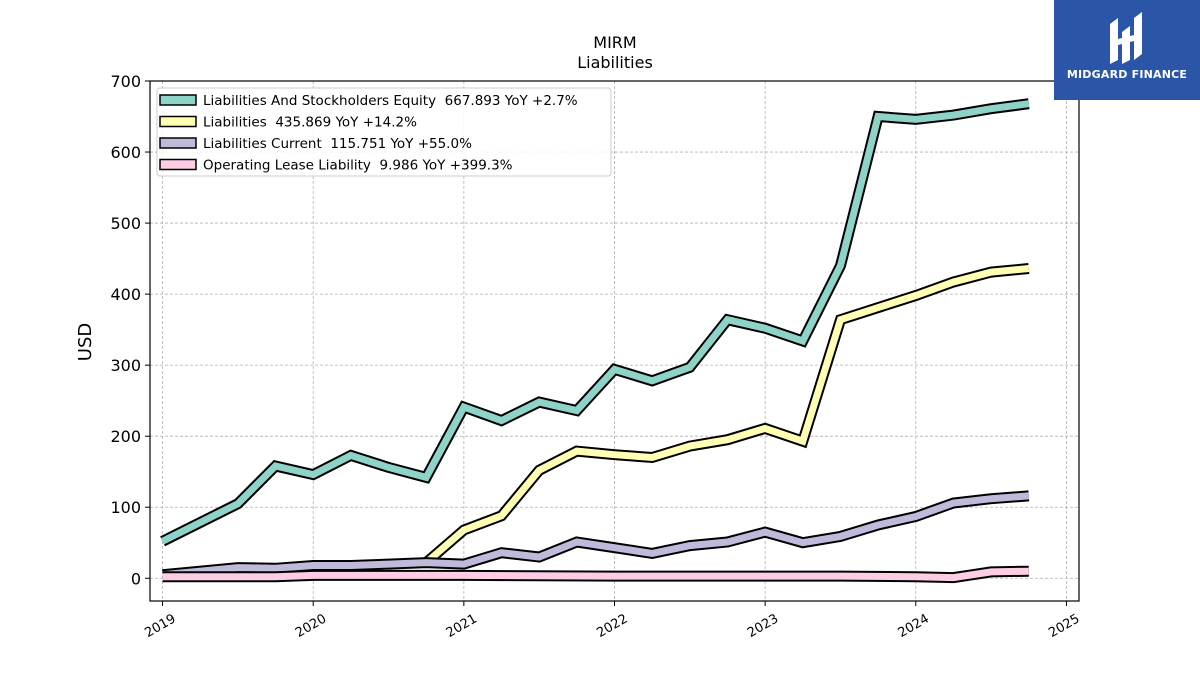 This screenshot has width=1200, height=675. I want to click on logo: MIDGARD FINANCE, so click(1127, 50).